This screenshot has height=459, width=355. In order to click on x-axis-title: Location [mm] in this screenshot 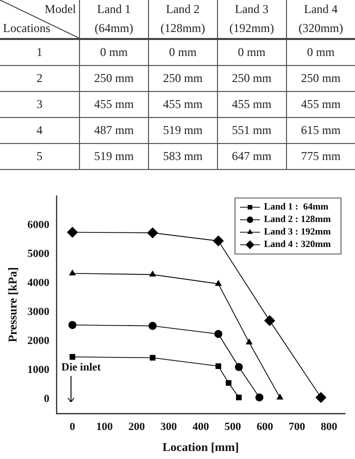, I will do `click(200, 447)`.